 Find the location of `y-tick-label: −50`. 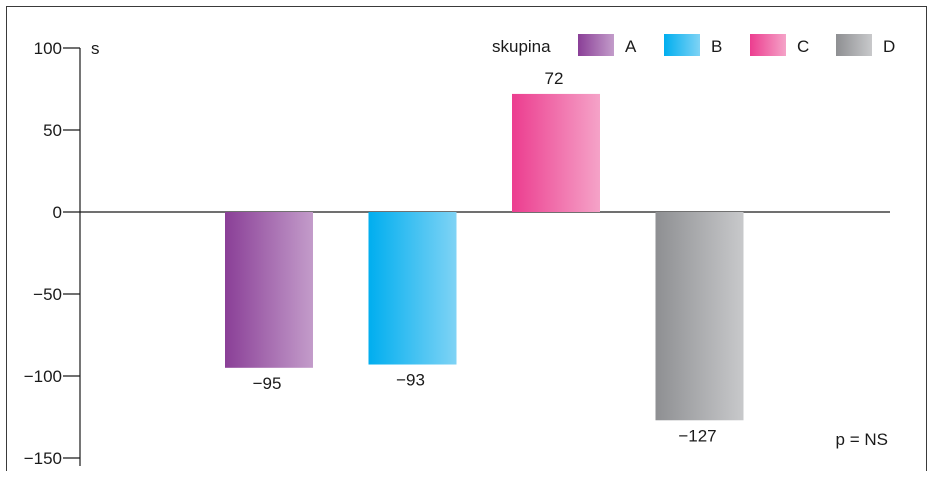

y-tick-label: −50 is located at coordinates (47, 294).